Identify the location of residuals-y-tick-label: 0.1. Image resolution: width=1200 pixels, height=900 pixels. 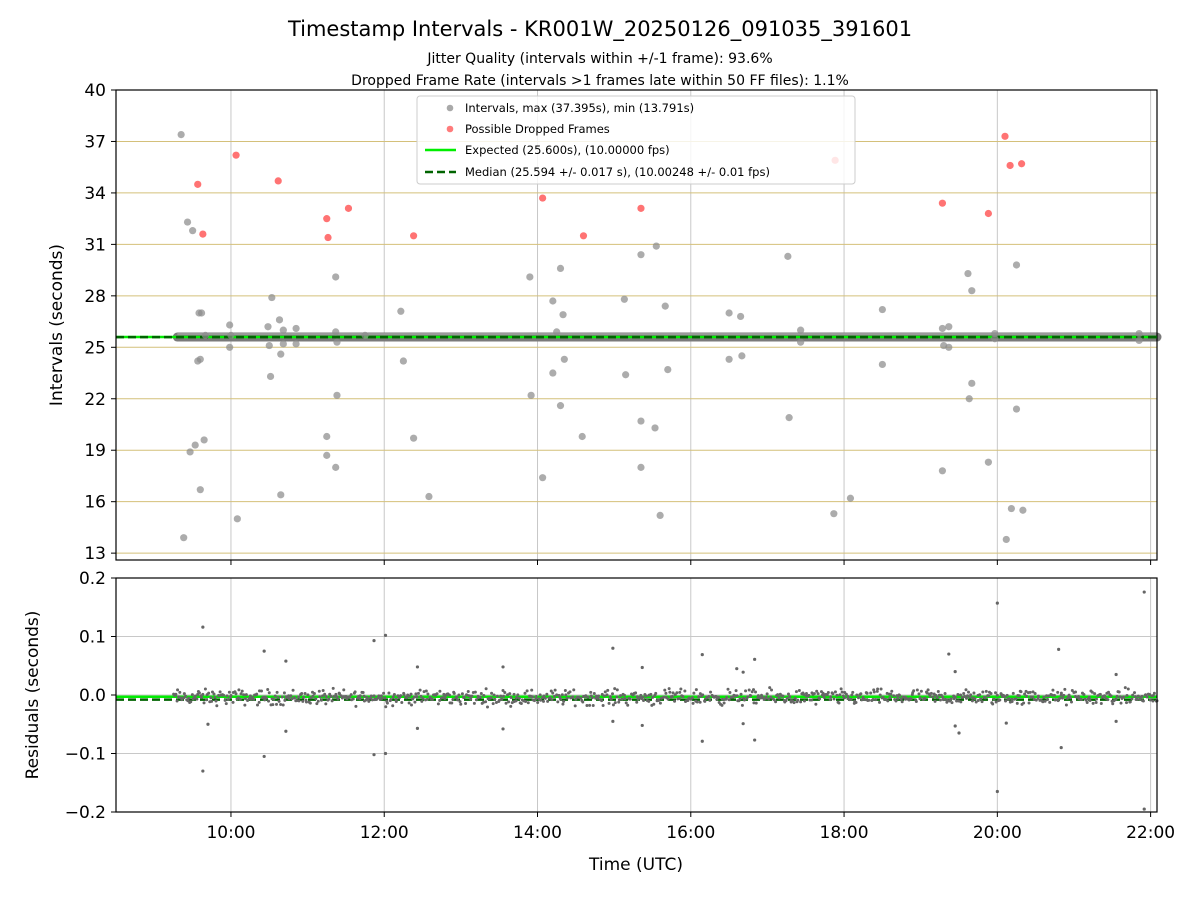
(92, 638).